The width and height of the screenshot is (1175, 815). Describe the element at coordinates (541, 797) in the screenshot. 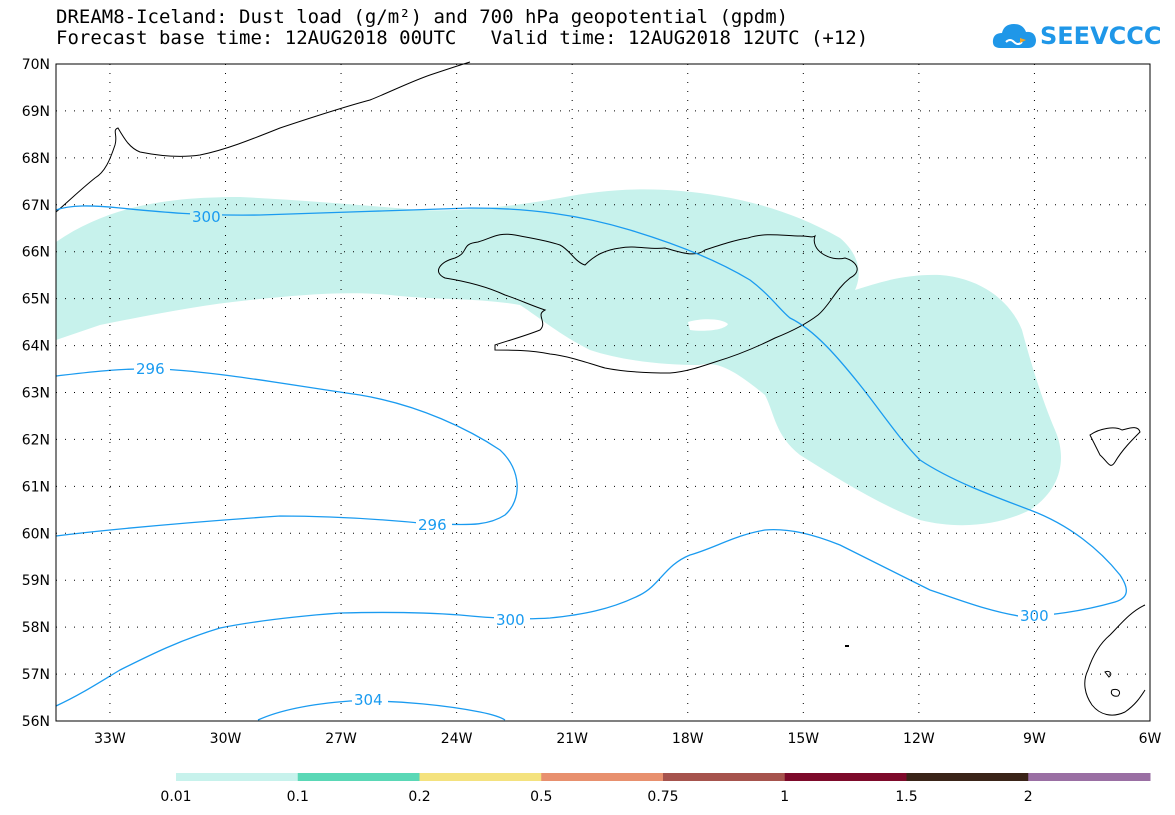

I see `legend-label: 0.5` at that location.